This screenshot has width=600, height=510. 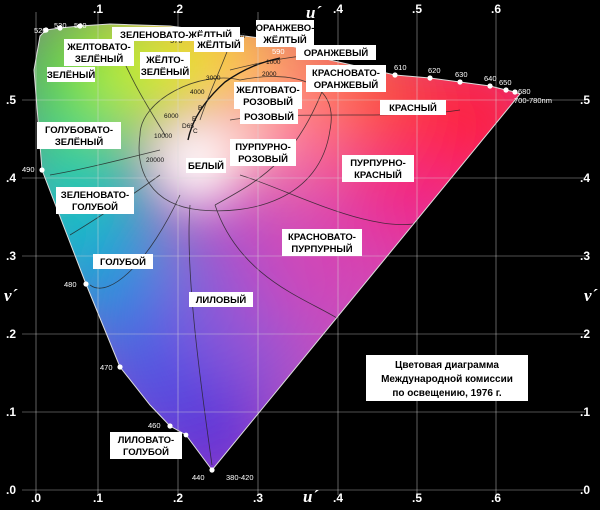 I want to click on region-label-text: БЕЛЫЙ, so click(x=206, y=166).